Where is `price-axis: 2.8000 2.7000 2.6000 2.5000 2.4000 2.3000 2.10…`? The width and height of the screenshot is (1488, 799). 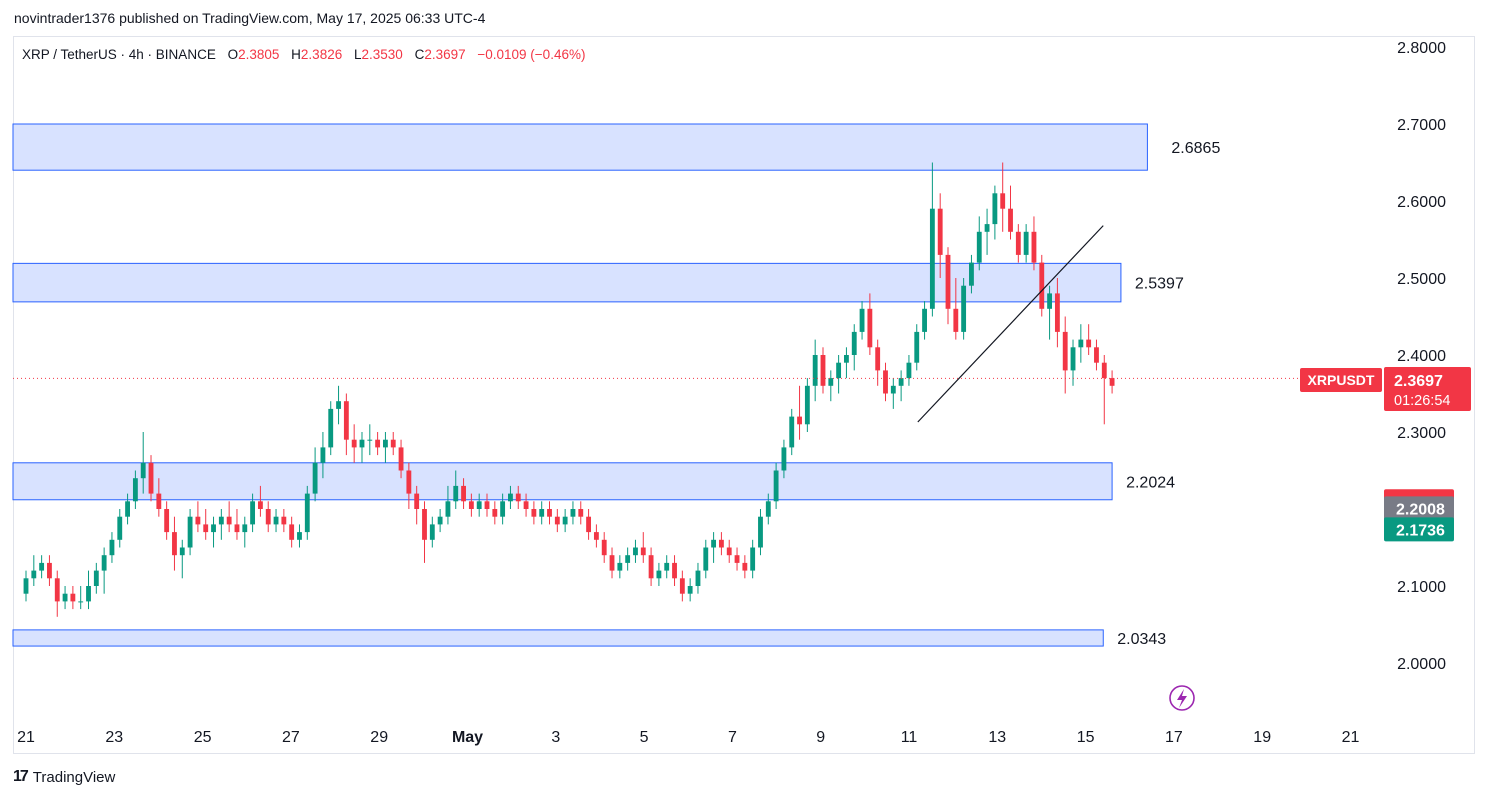
price-axis: 2.8000 2.7000 2.6000 2.5000 2.4000 2.3000 2.10… is located at coordinates (1421, 356).